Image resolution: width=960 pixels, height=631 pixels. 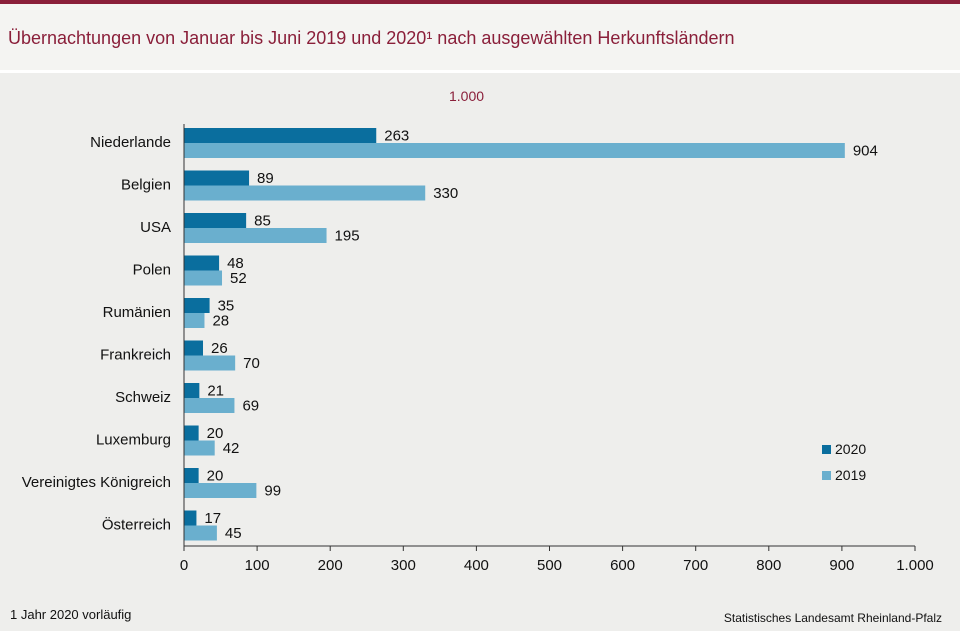 What do you see at coordinates (219, 348) in the screenshot?
I see `data-label-2020: 26` at bounding box center [219, 348].